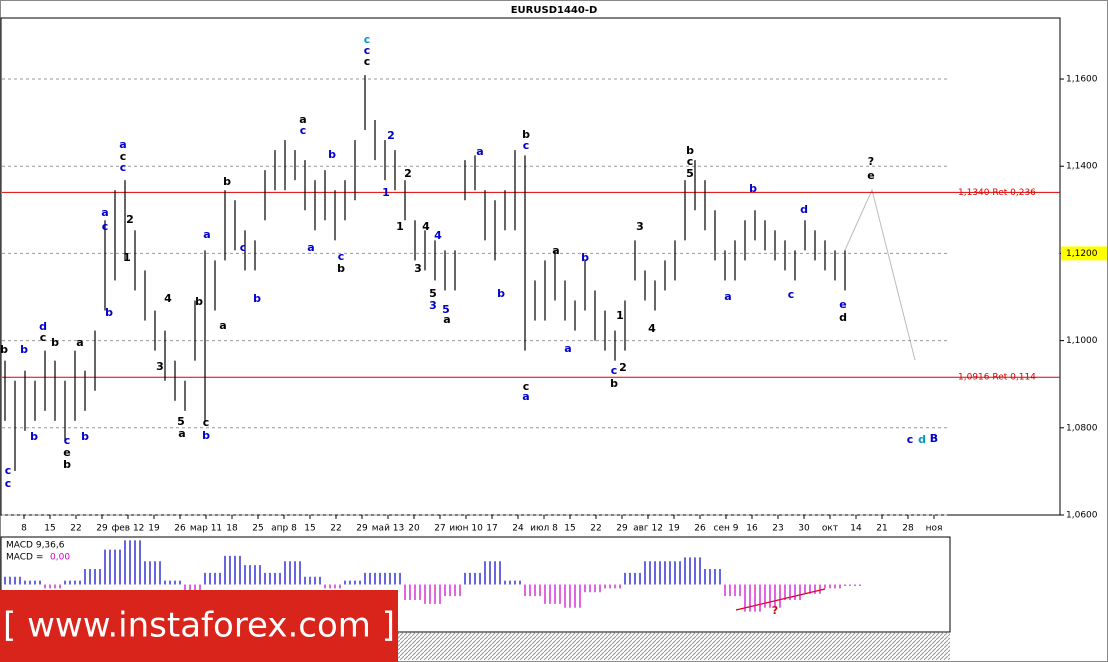  I want to click on y-tick-label: 1,1000, so click(1082, 341).